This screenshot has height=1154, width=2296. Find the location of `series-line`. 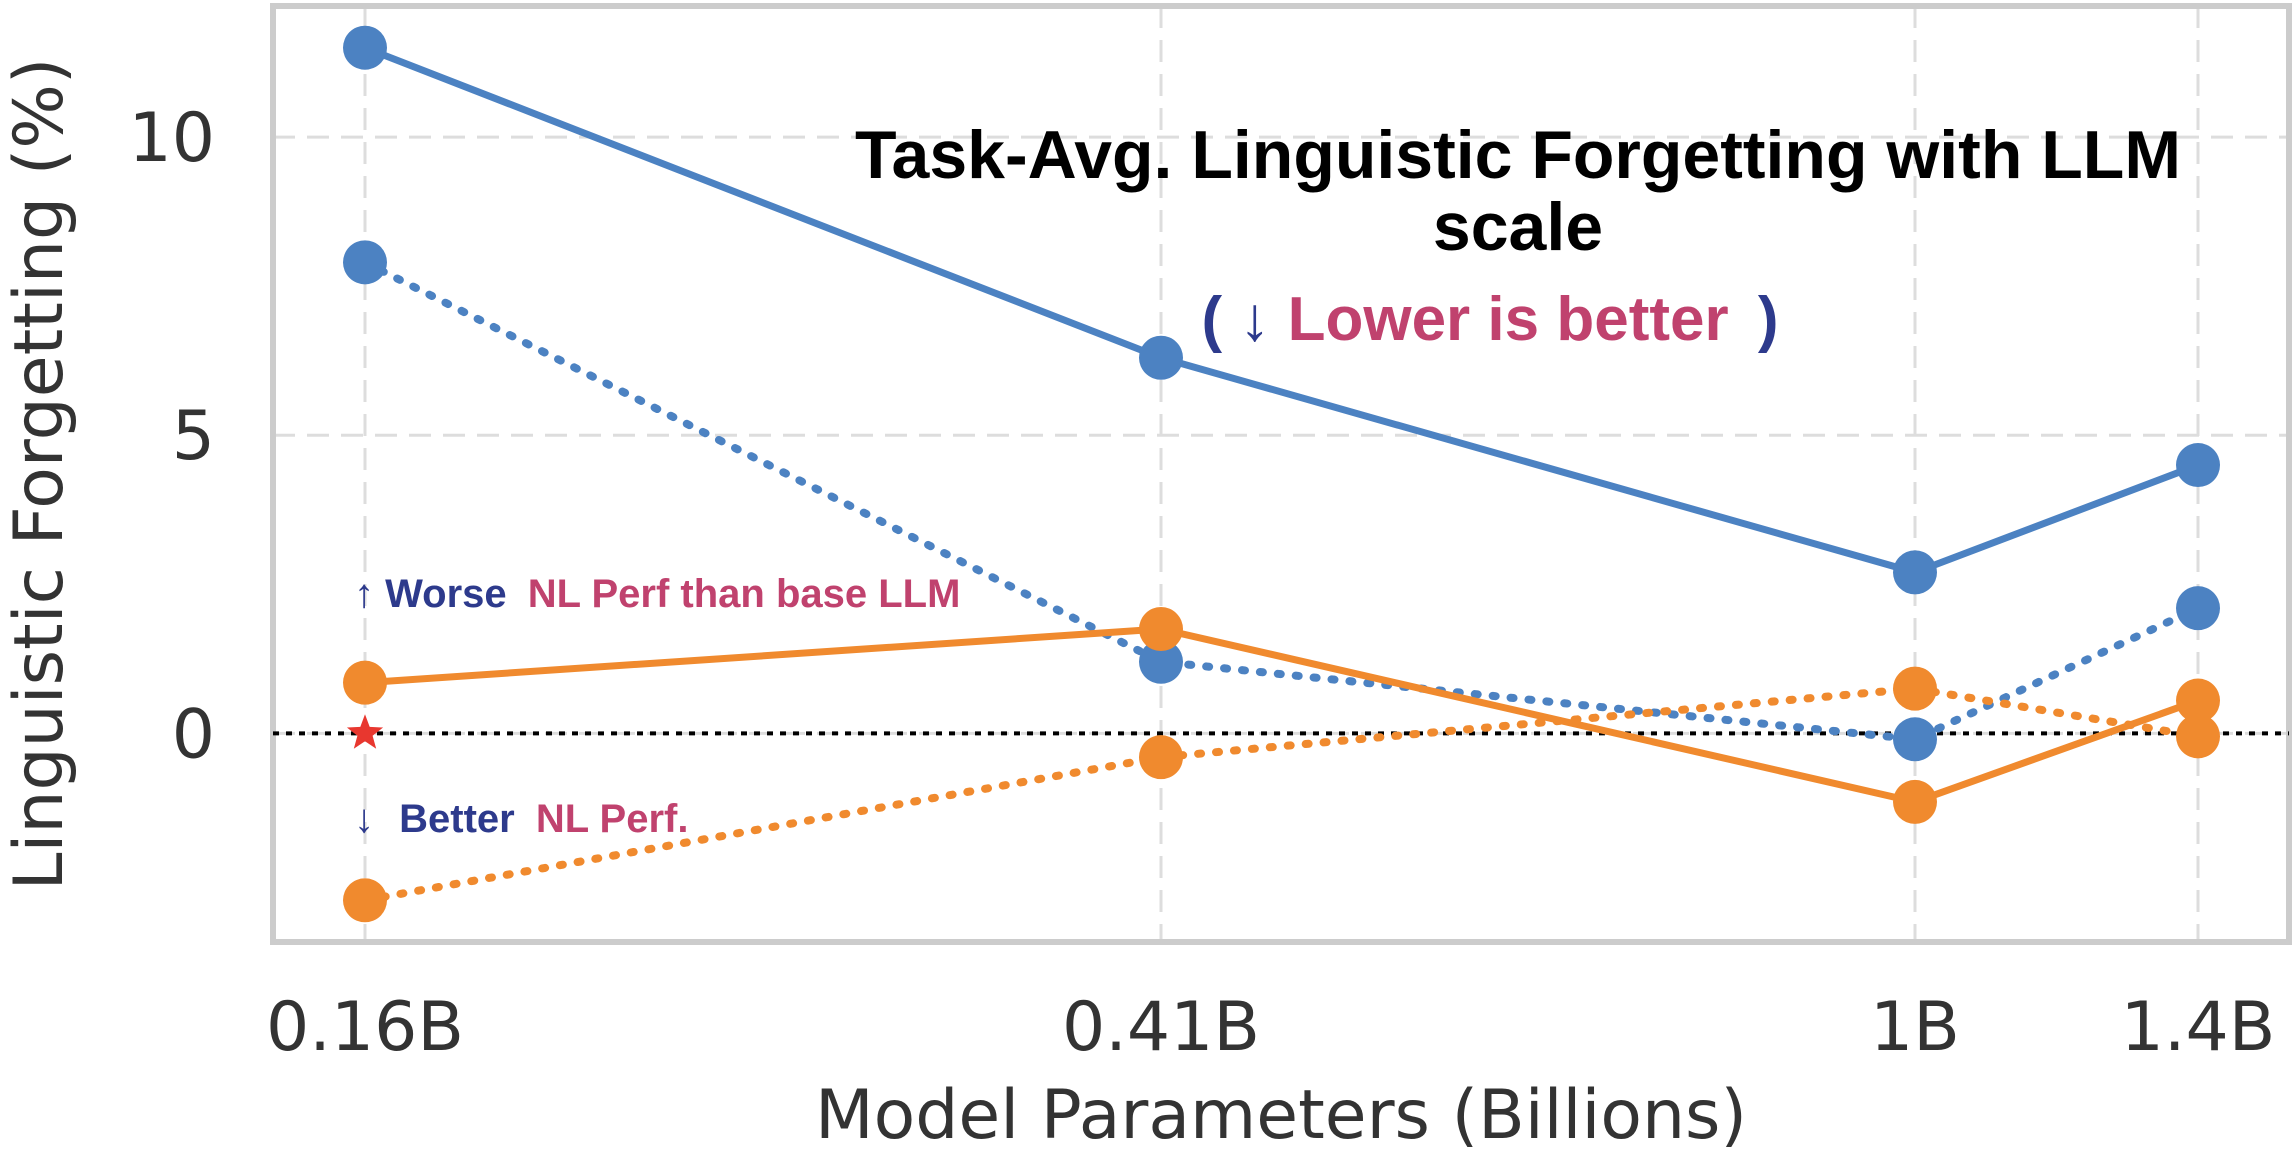

series-line is located at coordinates (1281, 715).